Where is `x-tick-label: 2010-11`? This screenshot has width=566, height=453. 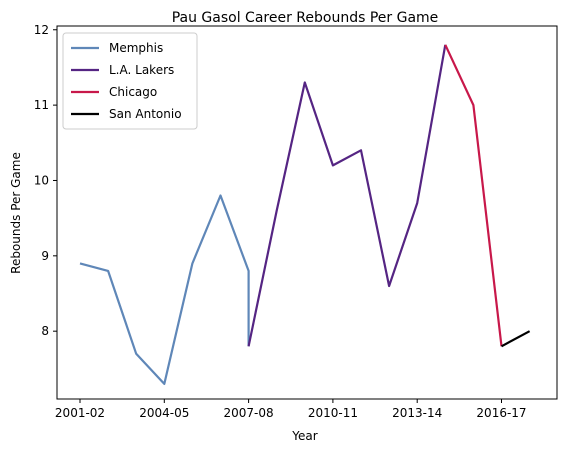
x-tick-label: 2010-11 is located at coordinates (333, 413).